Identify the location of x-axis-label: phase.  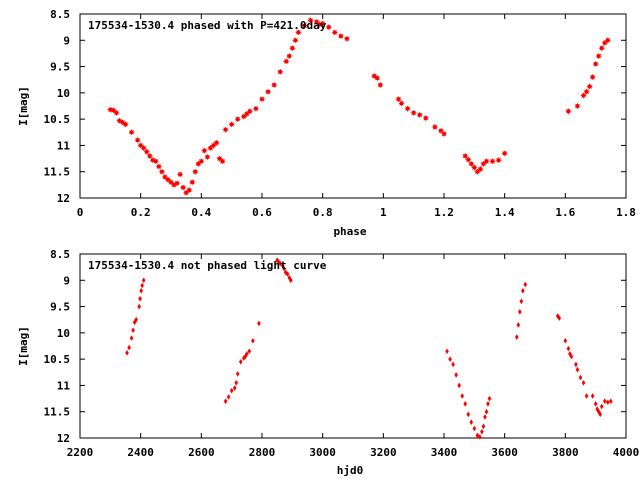
(349, 231).